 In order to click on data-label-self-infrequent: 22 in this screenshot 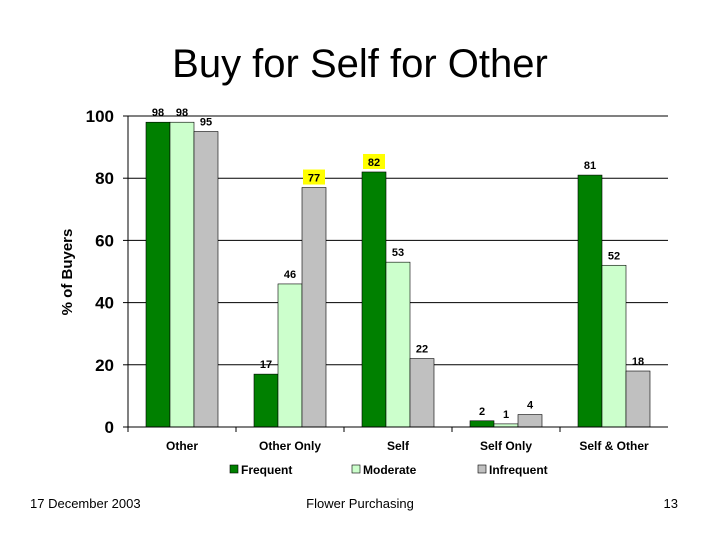, I will do `click(422, 350)`.